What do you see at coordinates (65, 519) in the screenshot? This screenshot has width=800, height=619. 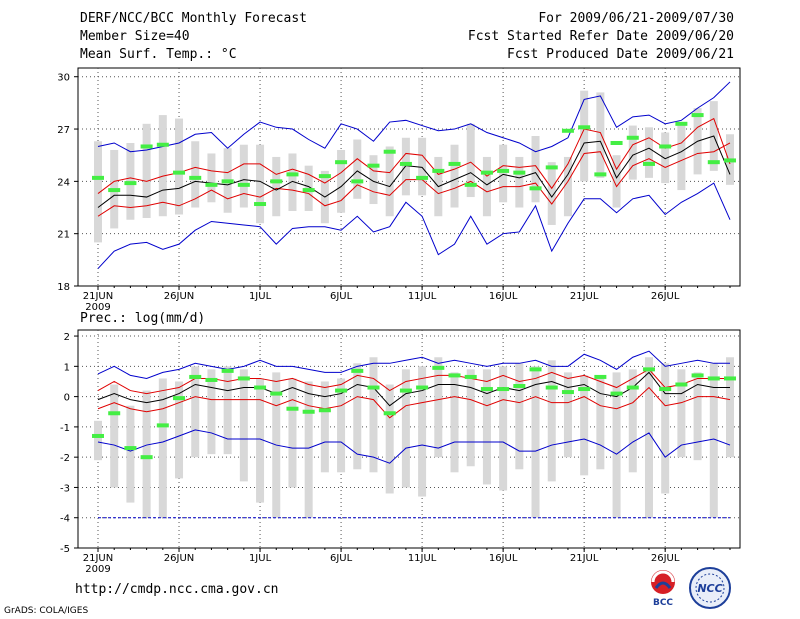 I see `y-tick-label: -4` at bounding box center [65, 519].